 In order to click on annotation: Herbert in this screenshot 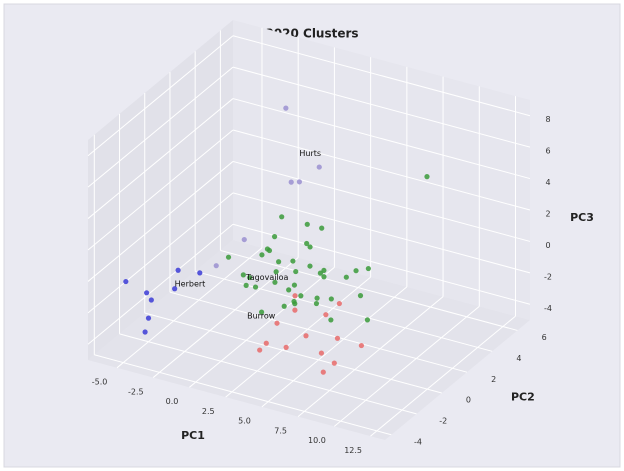, I will do `click(190, 284)`.